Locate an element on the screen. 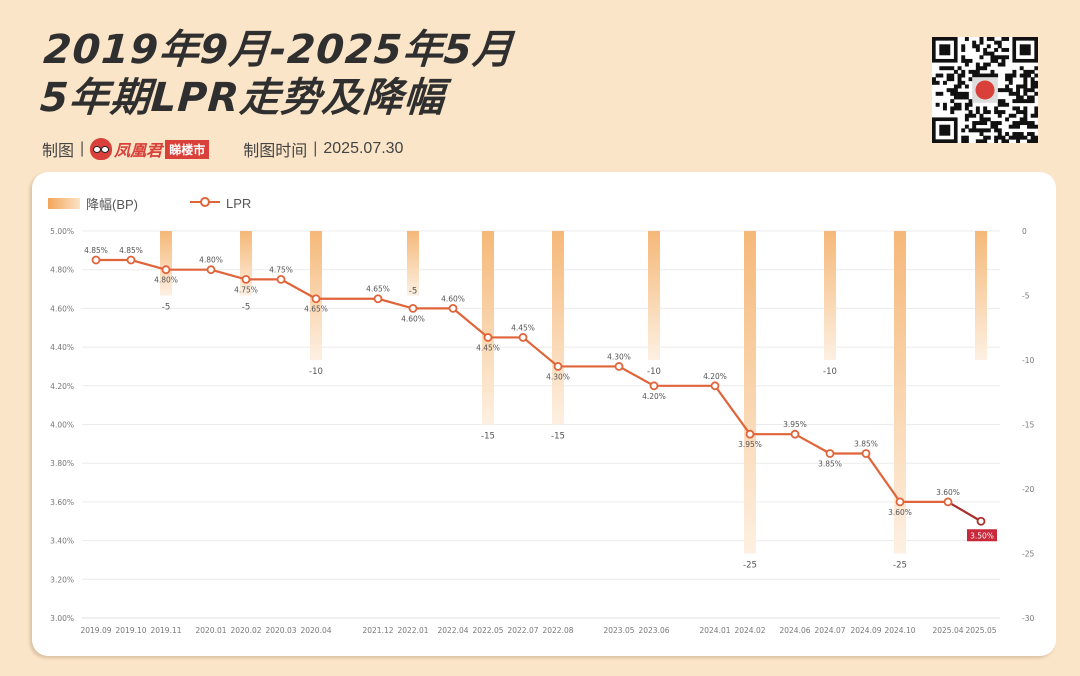 The width and height of the screenshot is (1080, 676). y-left-tick: 3.80% is located at coordinates (62, 463).